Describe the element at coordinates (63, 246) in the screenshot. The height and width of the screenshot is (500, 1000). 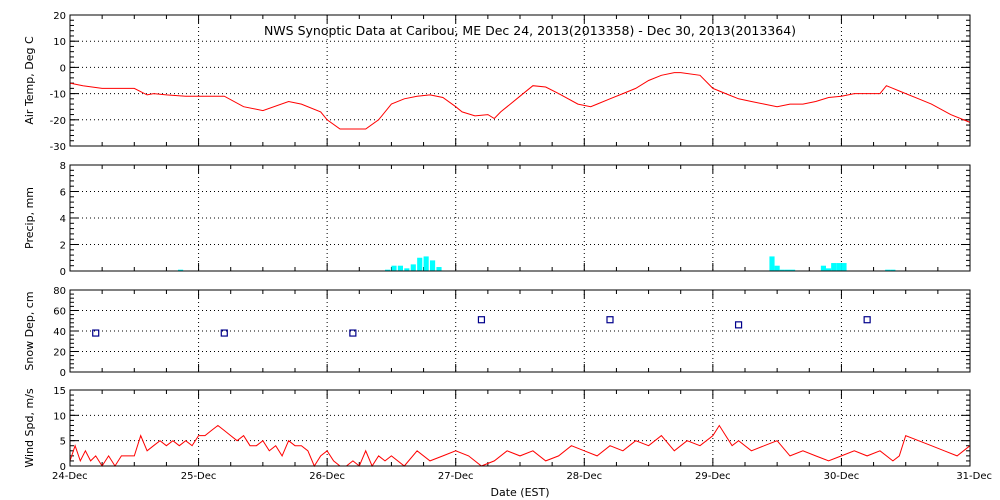
I see `y-tick-label: 2` at that location.